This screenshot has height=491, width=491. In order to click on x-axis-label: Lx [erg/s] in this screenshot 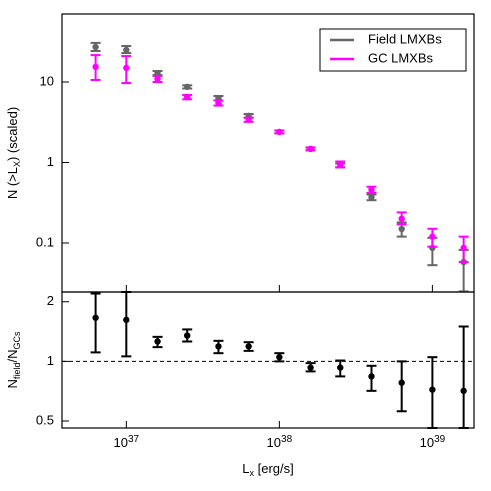, I will do `click(267, 469)`.